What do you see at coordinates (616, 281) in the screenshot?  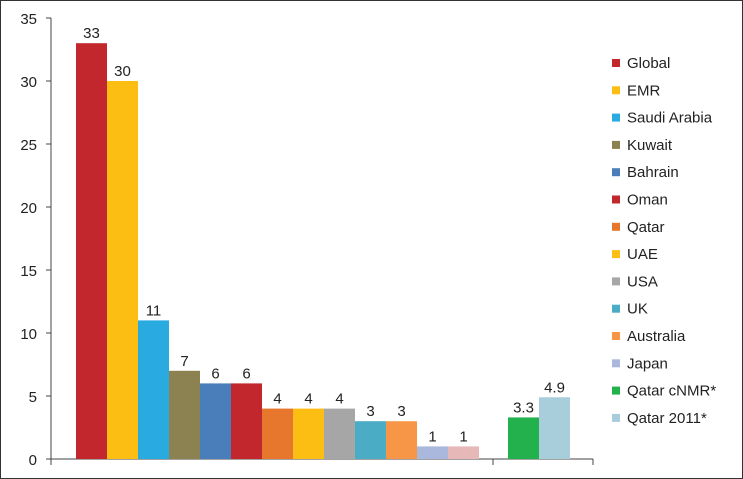 I see `legend-swatch-usa` at bounding box center [616, 281].